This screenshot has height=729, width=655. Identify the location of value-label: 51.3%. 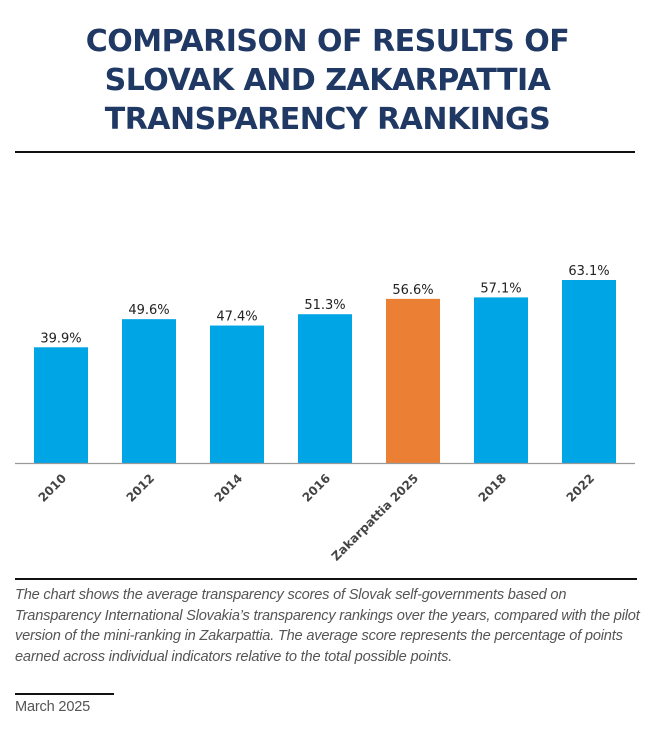
(324, 305).